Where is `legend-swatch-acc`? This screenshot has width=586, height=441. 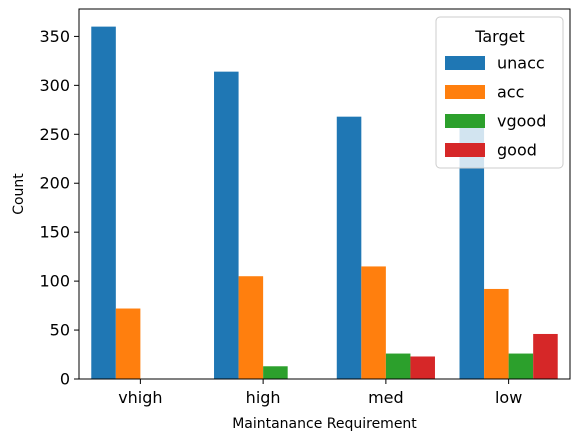 legend-swatch-acc is located at coordinates (465, 92).